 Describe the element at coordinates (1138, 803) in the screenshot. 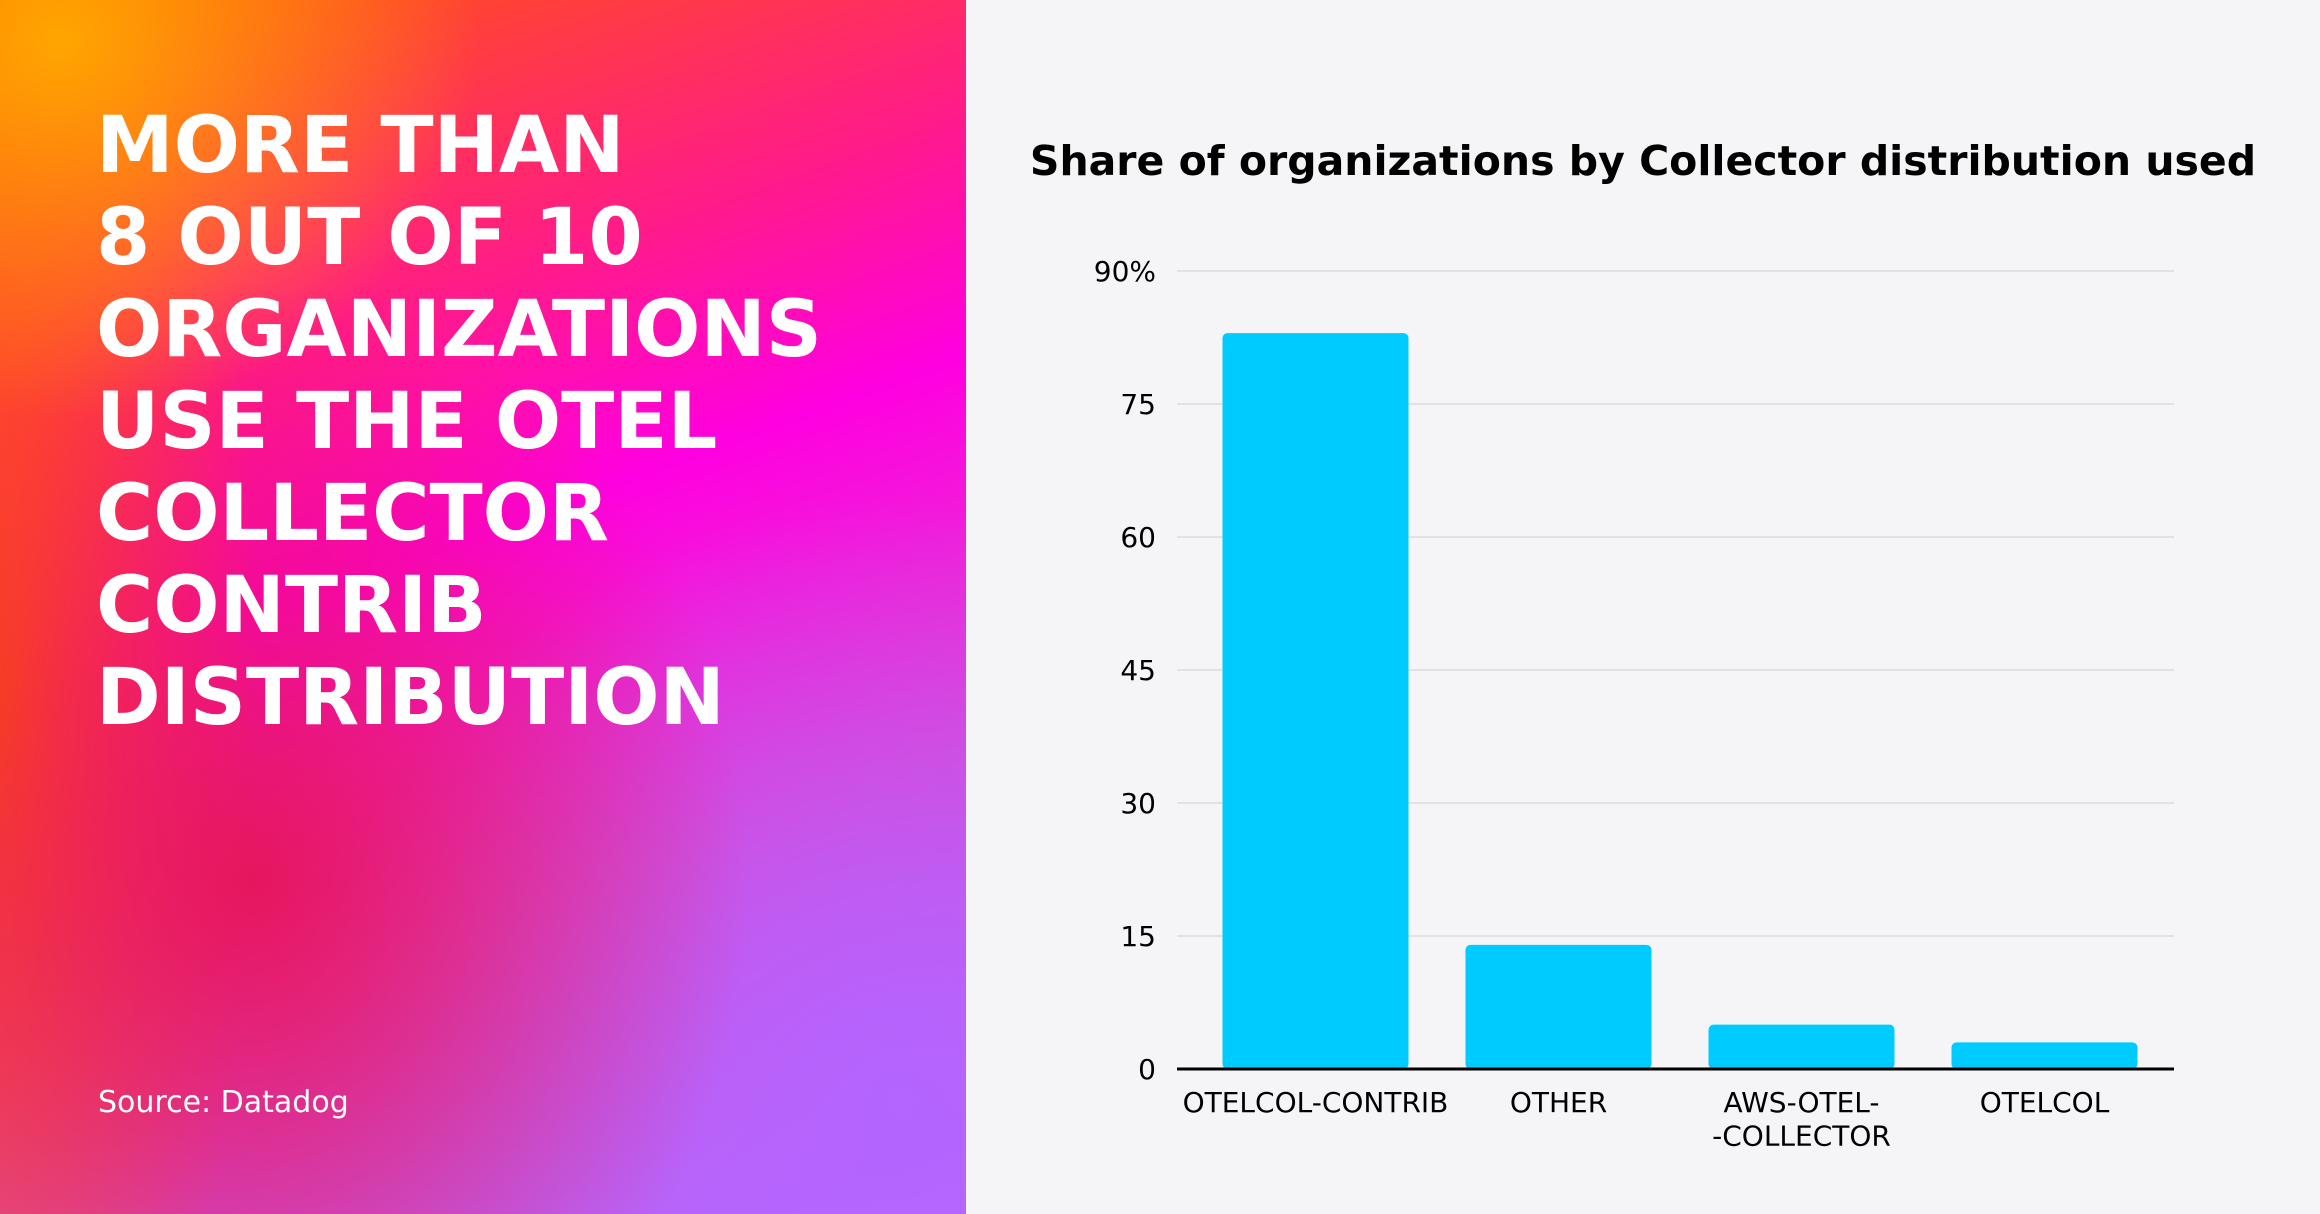

I see `y-tick-label: 30` at that location.